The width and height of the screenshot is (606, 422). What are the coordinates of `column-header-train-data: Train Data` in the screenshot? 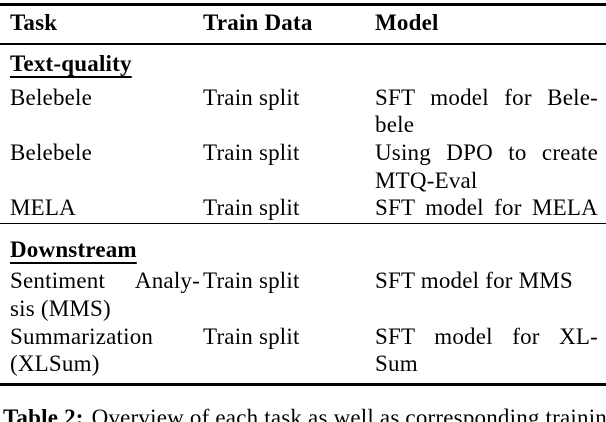 It's located at (258, 22).